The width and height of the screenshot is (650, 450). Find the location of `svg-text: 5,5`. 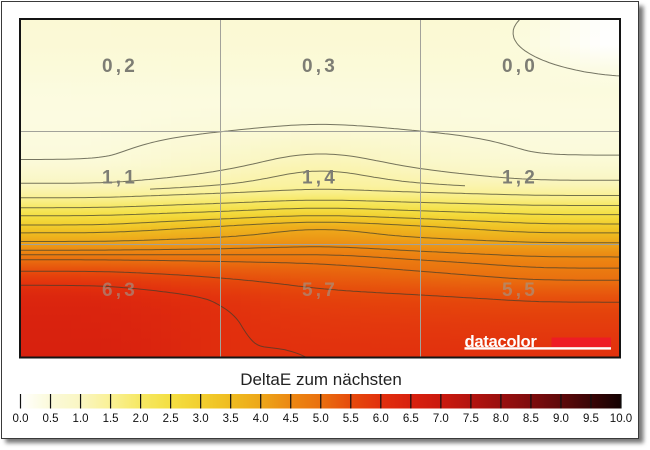

svg-text: 5,5 is located at coordinates (520, 290).